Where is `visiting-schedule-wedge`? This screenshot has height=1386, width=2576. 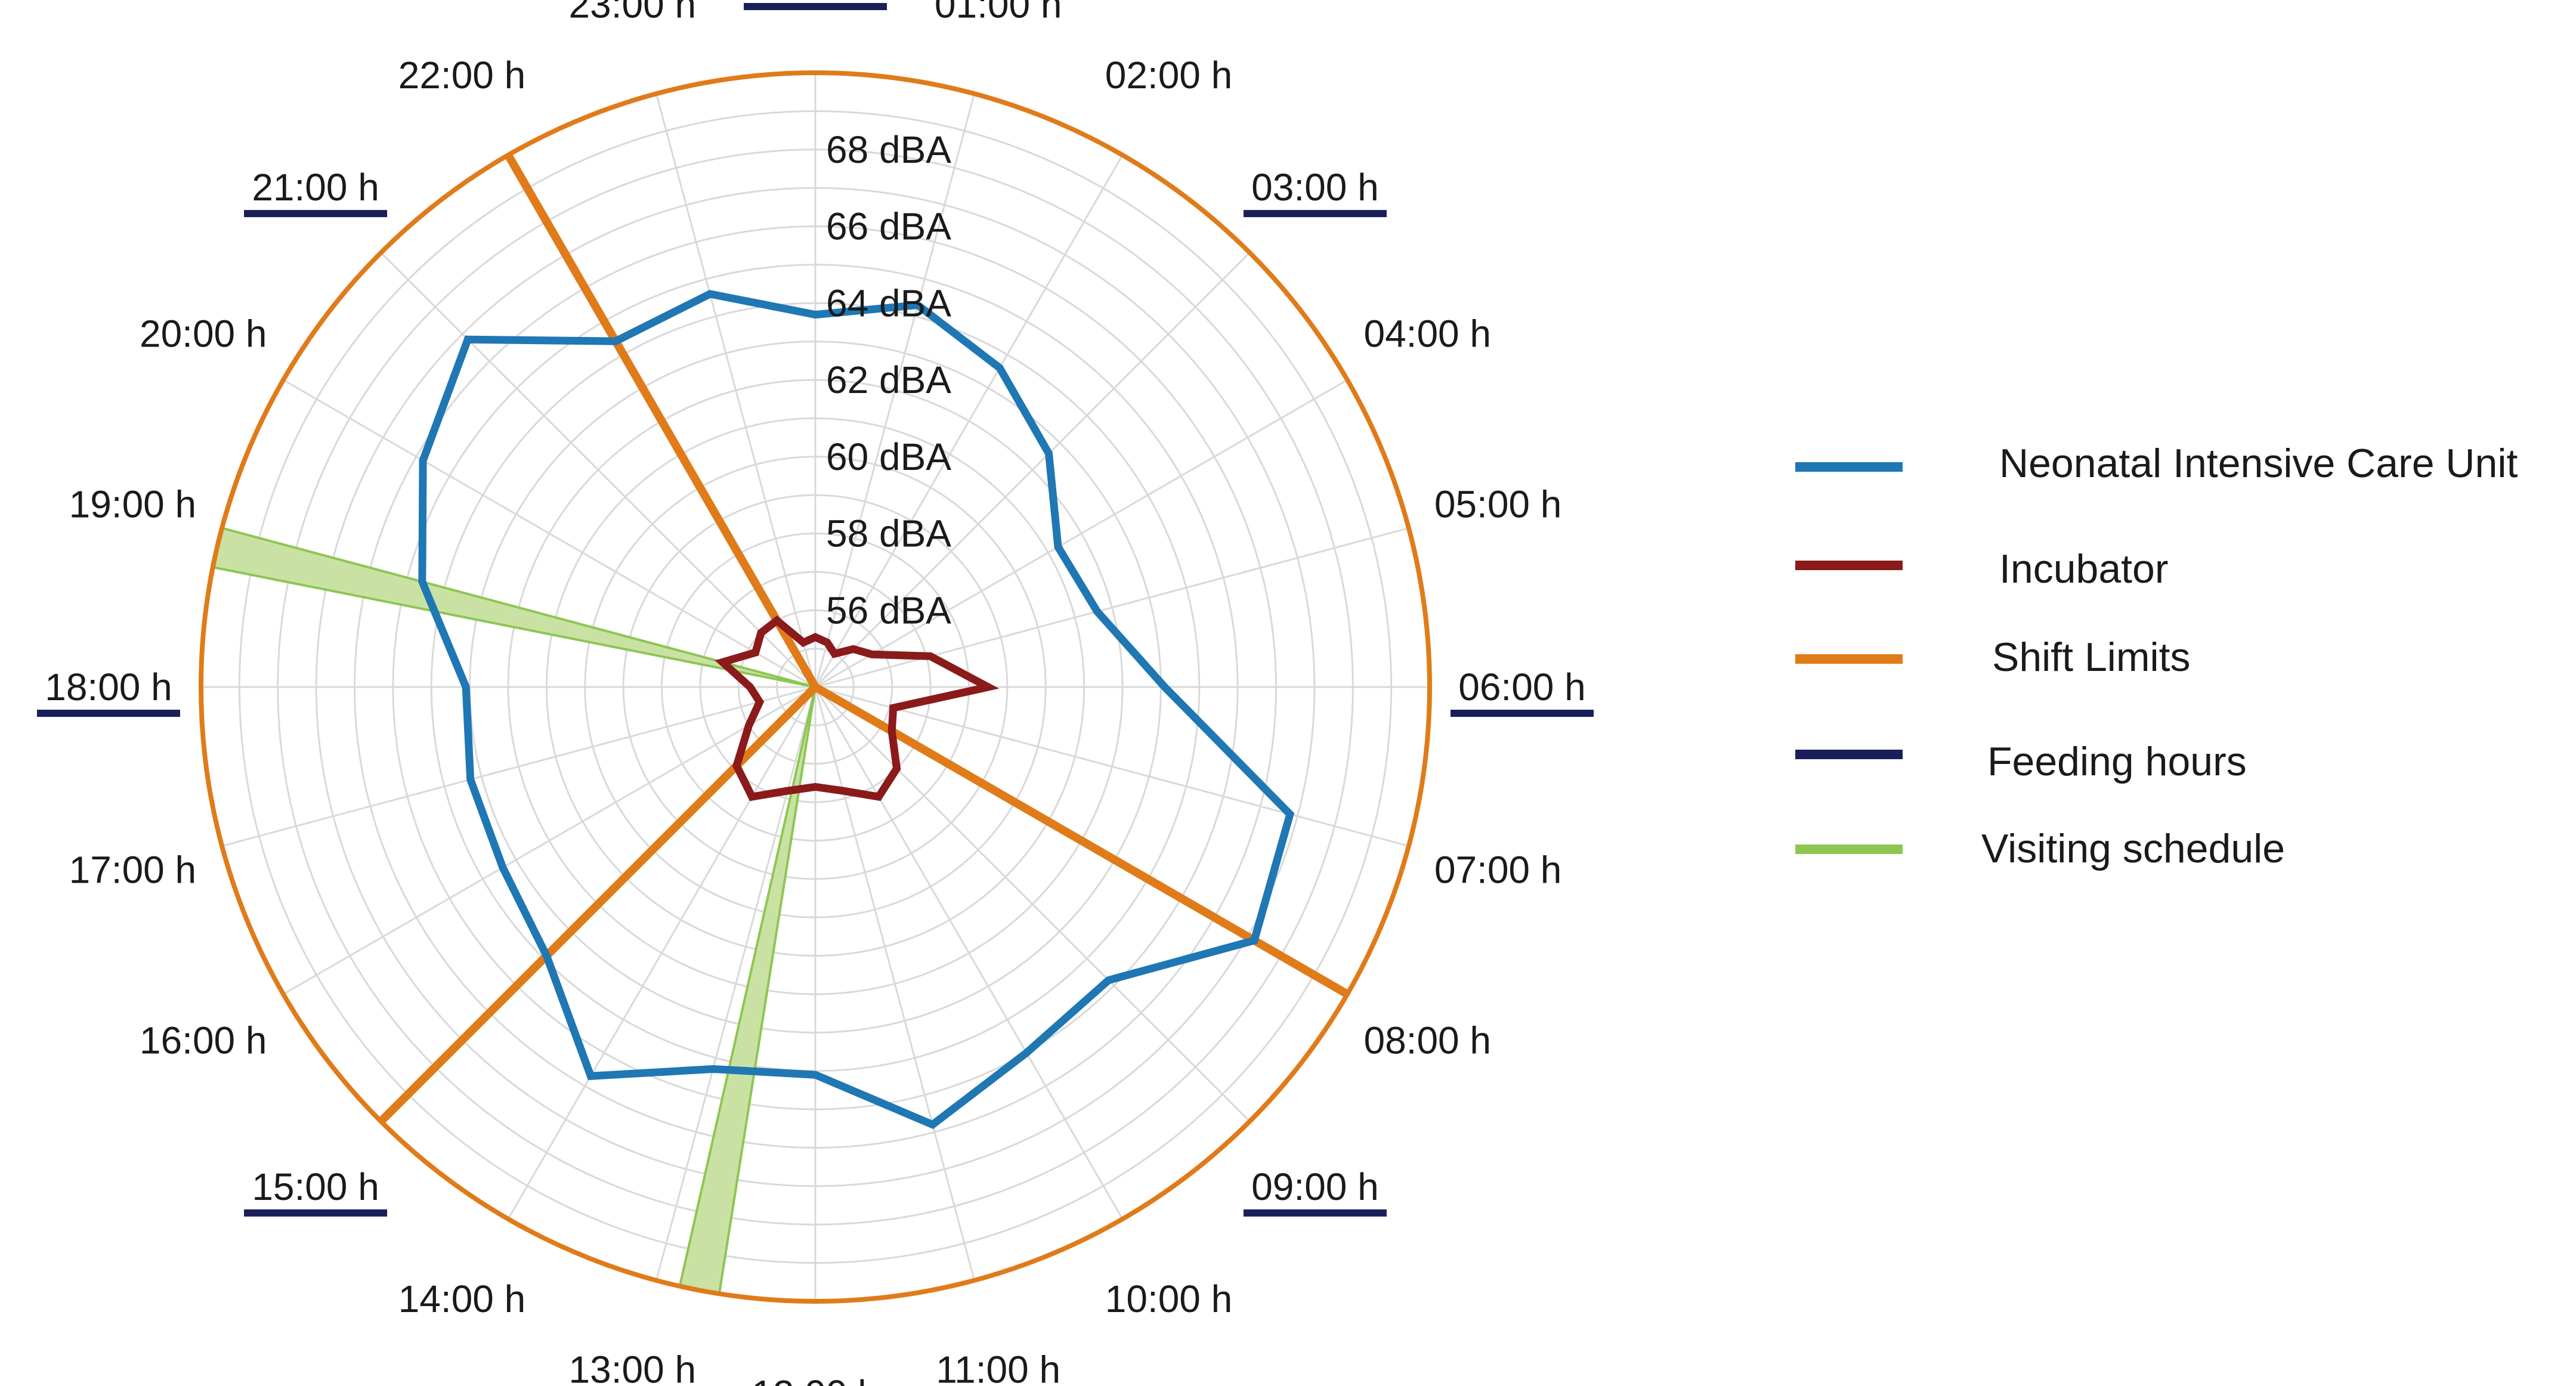
visiting-schedule-wedge is located at coordinates (747, 990).